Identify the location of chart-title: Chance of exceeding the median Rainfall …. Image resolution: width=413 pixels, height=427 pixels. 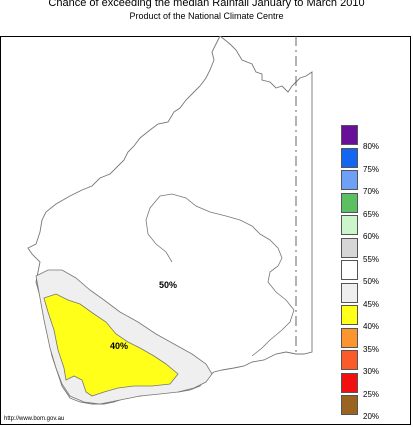
(206, 4).